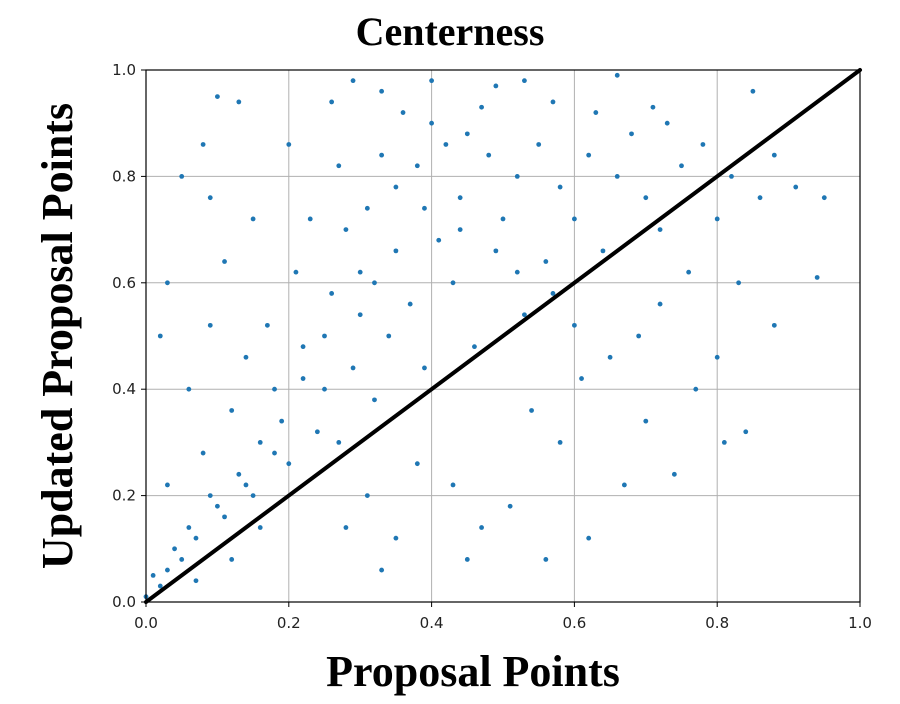 The height and width of the screenshot is (704, 900). I want to click on x-tick-label: 0.6, so click(574, 623).